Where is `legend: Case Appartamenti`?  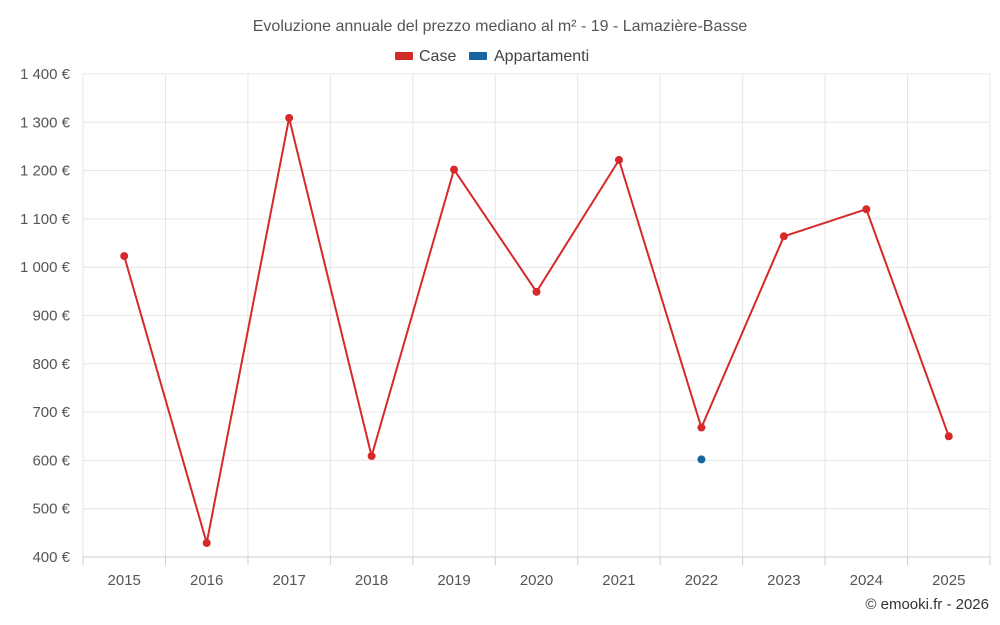
legend: Case Appartamenti is located at coordinates (492, 56).